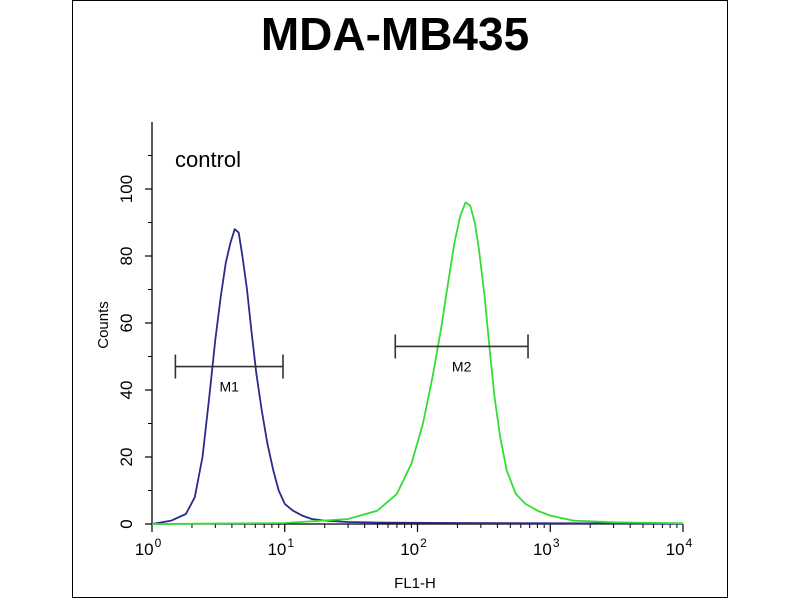 The height and width of the screenshot is (600, 800). Describe the element at coordinates (415, 583) in the screenshot. I see `x-axis-label: FL1-H` at that location.